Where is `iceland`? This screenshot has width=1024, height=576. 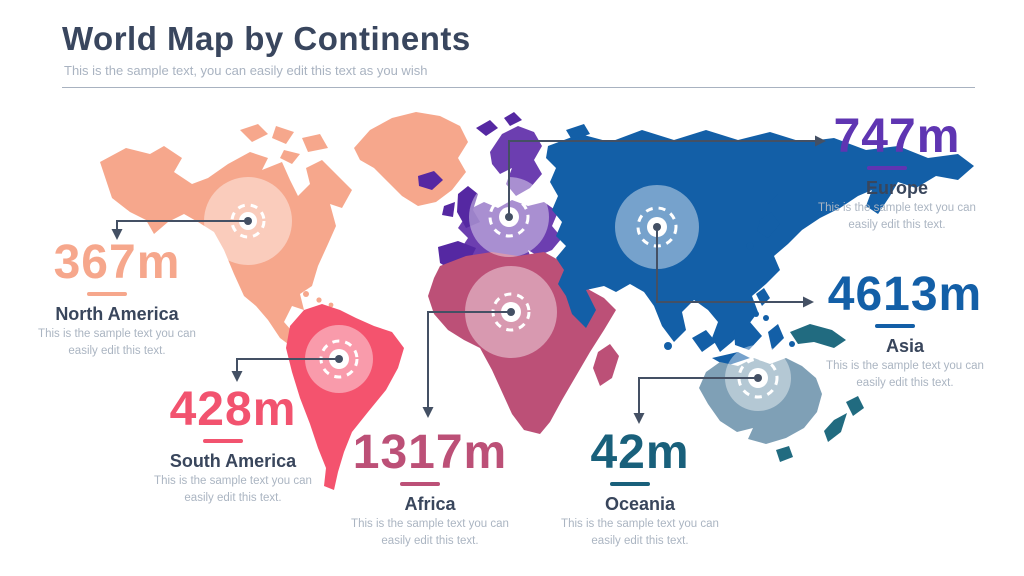
iceland is located at coordinates (430, 180).